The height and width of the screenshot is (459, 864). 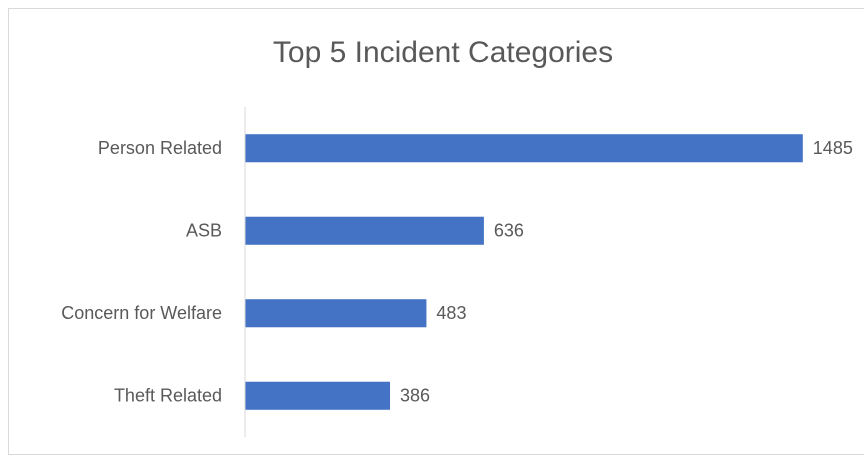 What do you see at coordinates (168, 396) in the screenshot?
I see `y-tick-label: Theft Related` at bounding box center [168, 396].